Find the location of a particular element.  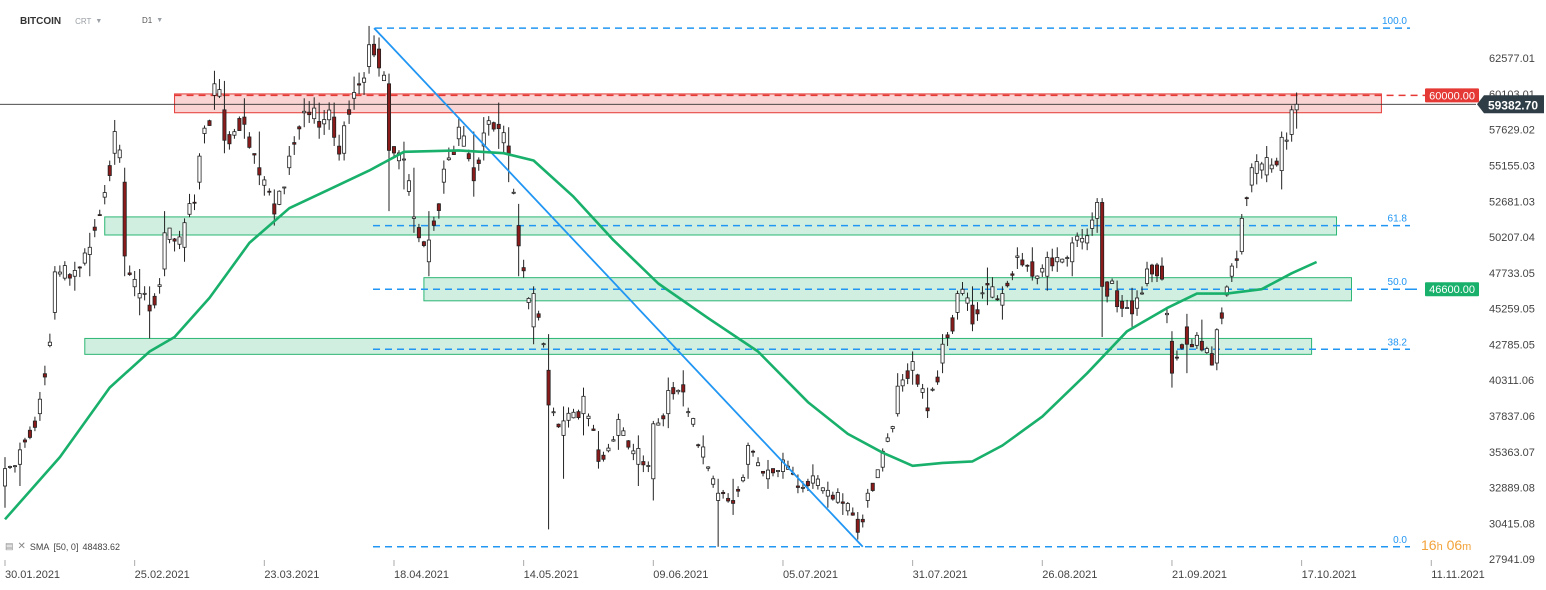

price-axis-tick: 37837.06 is located at coordinates (1512, 417).